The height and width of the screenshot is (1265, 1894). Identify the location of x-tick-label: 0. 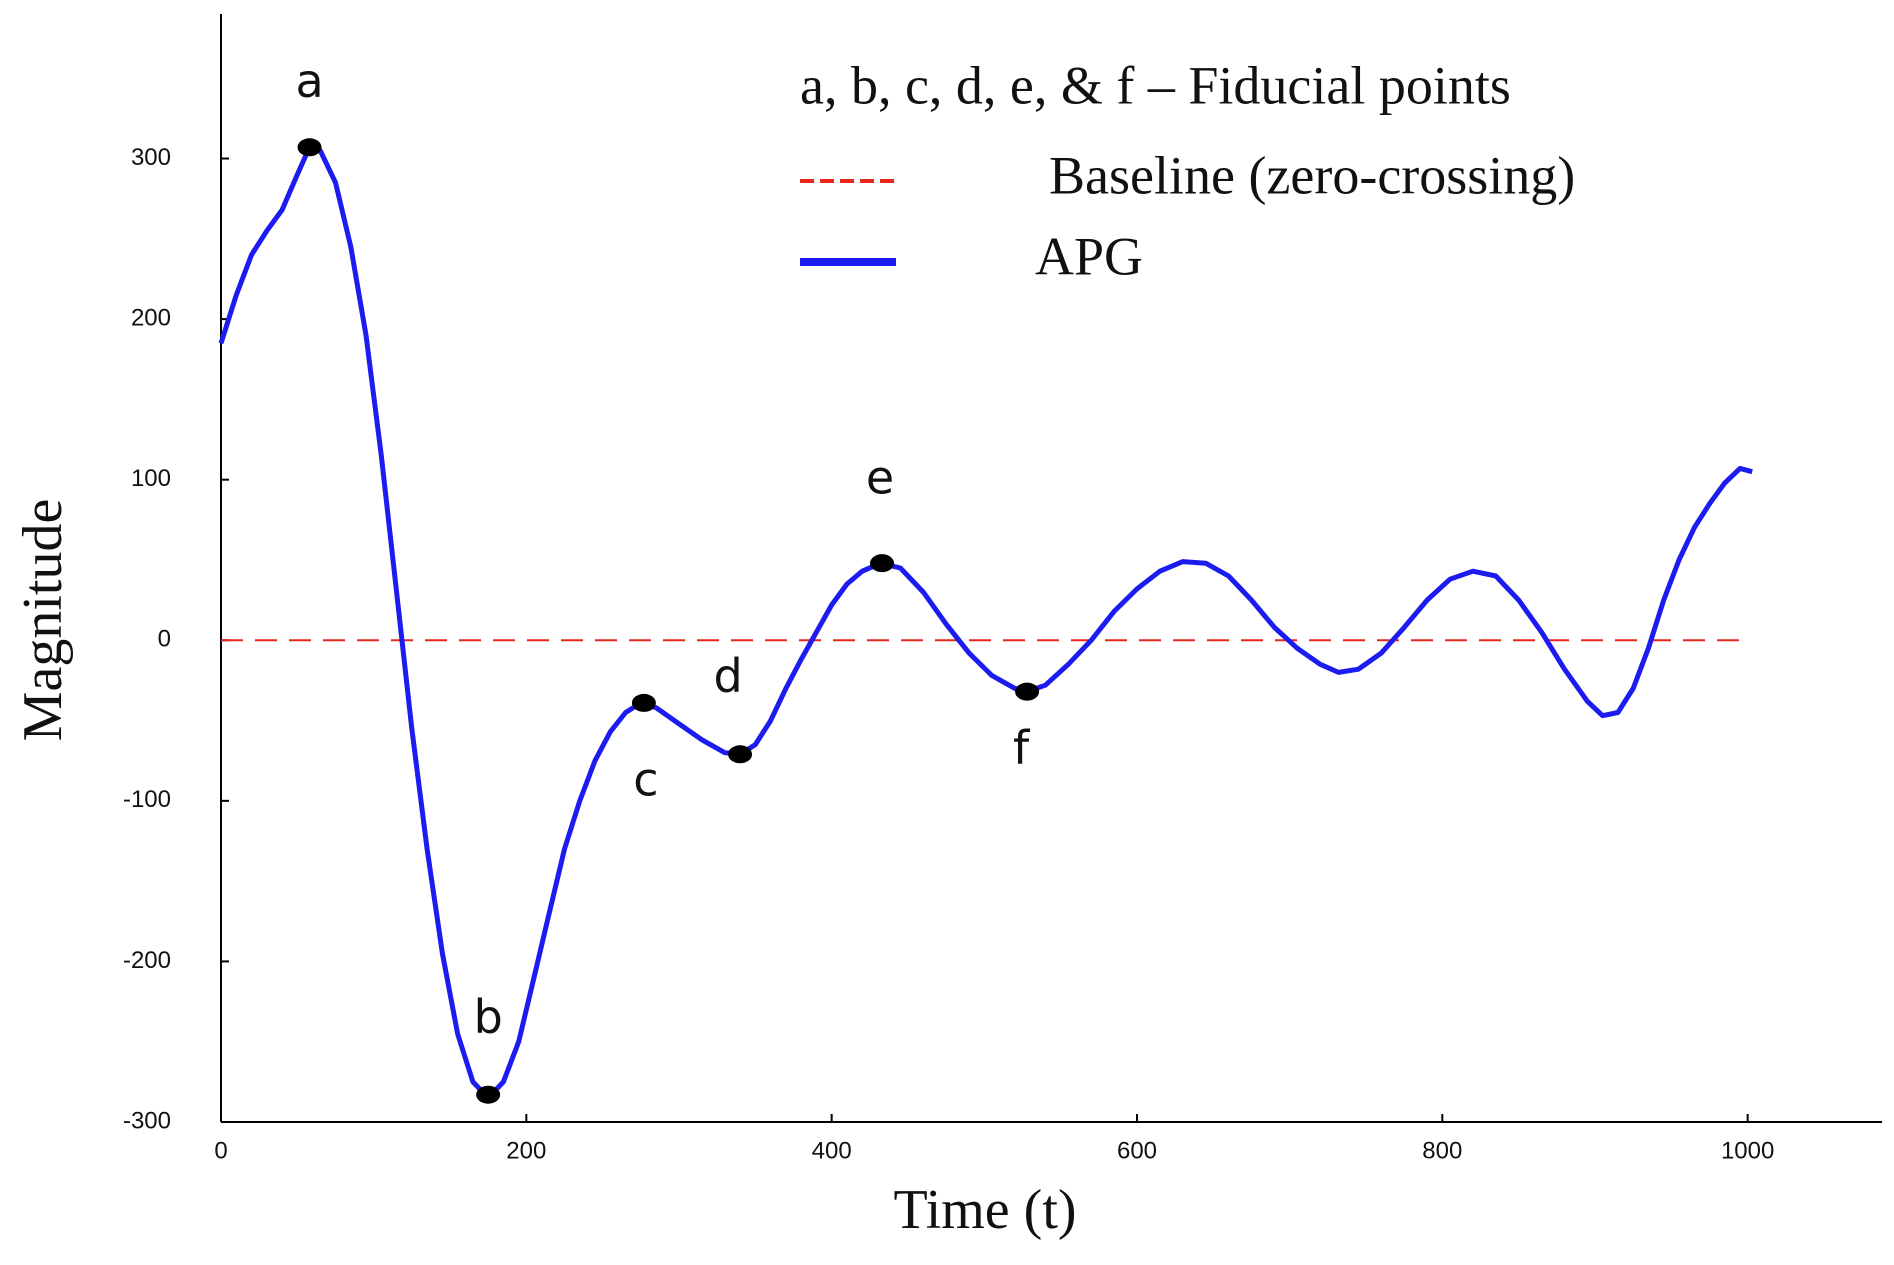
(220, 1150).